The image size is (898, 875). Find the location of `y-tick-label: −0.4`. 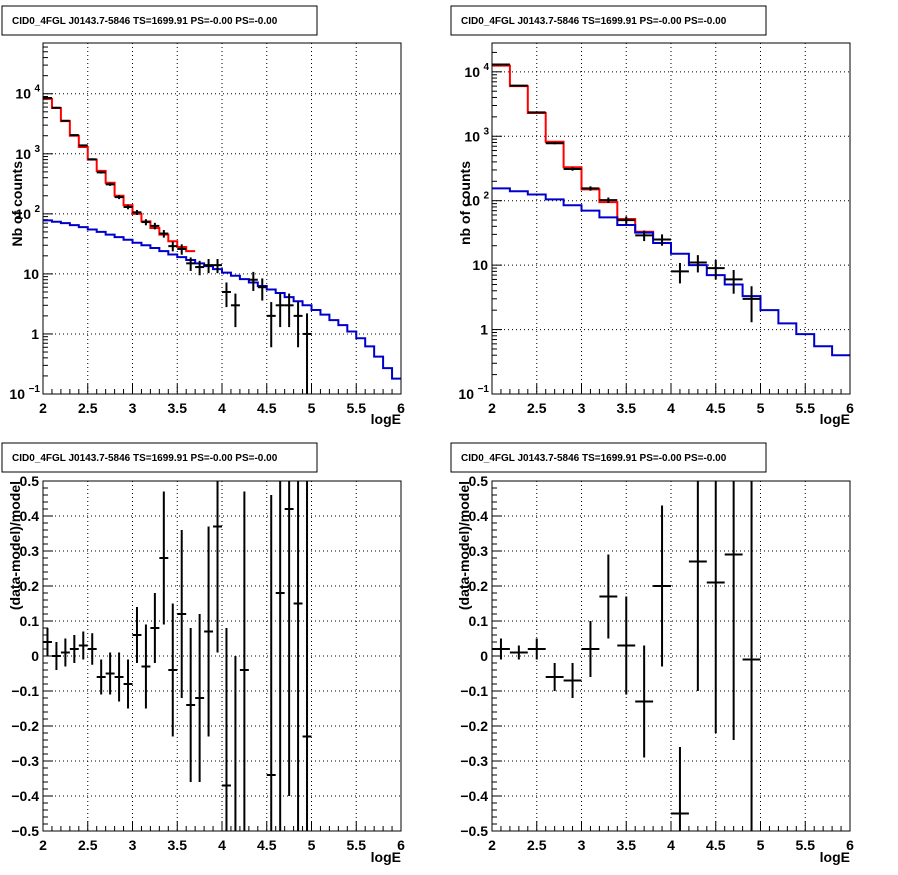

y-tick-label: −0.4 is located at coordinates (474, 796).